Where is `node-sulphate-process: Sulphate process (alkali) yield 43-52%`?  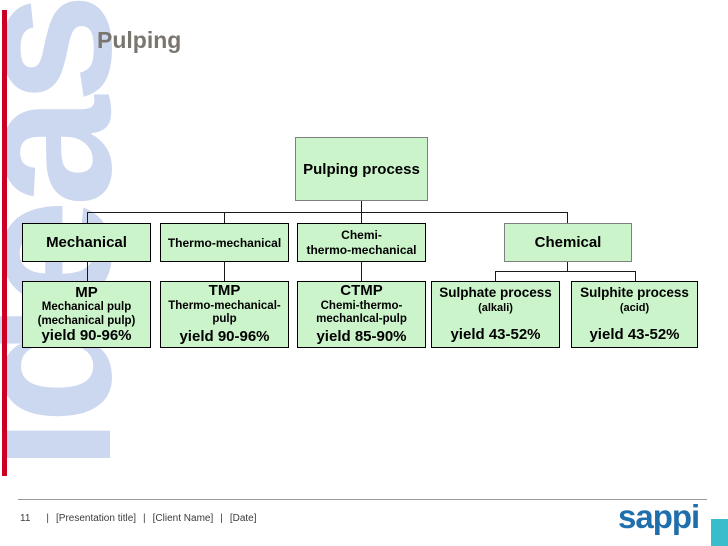
node-sulphate-process: Sulphate process (alkali) yield 43-52% is located at coordinates (495, 314).